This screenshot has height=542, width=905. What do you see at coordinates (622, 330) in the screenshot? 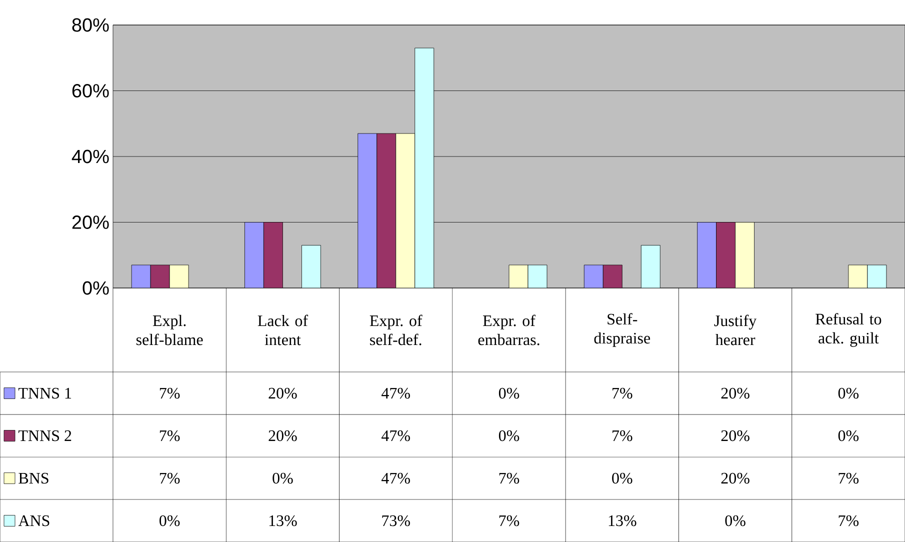
I see `x-tick-label: Self-dispraise` at bounding box center [622, 330].